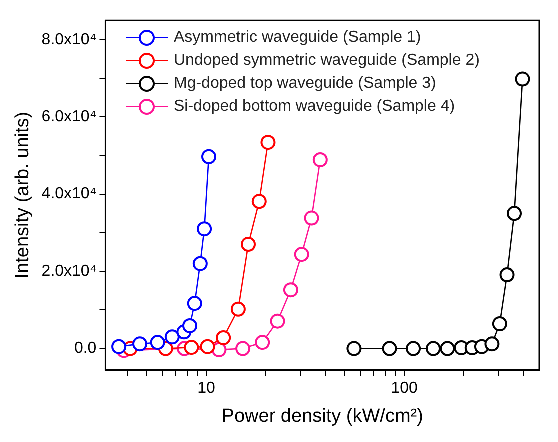  What do you see at coordinates (315, 107) in the screenshot?
I see `legend-label: Si-doped bottom waveguide (Sample 4)` at bounding box center [315, 107].